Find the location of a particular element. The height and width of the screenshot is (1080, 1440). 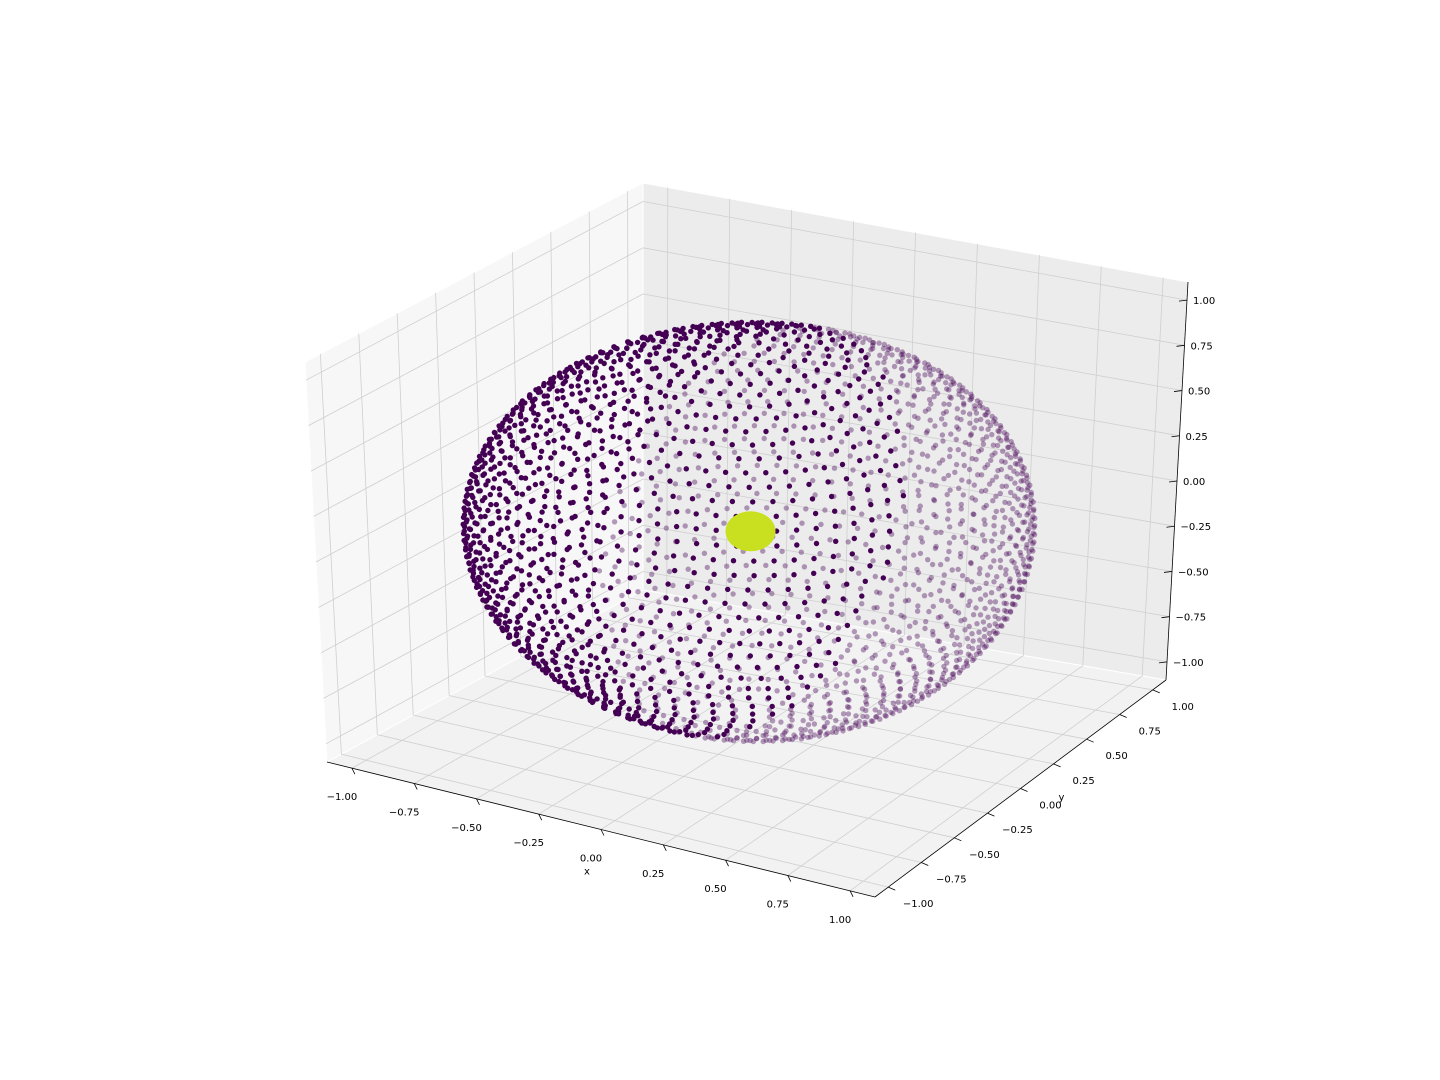

x-tick-mark is located at coordinates (664, 848).